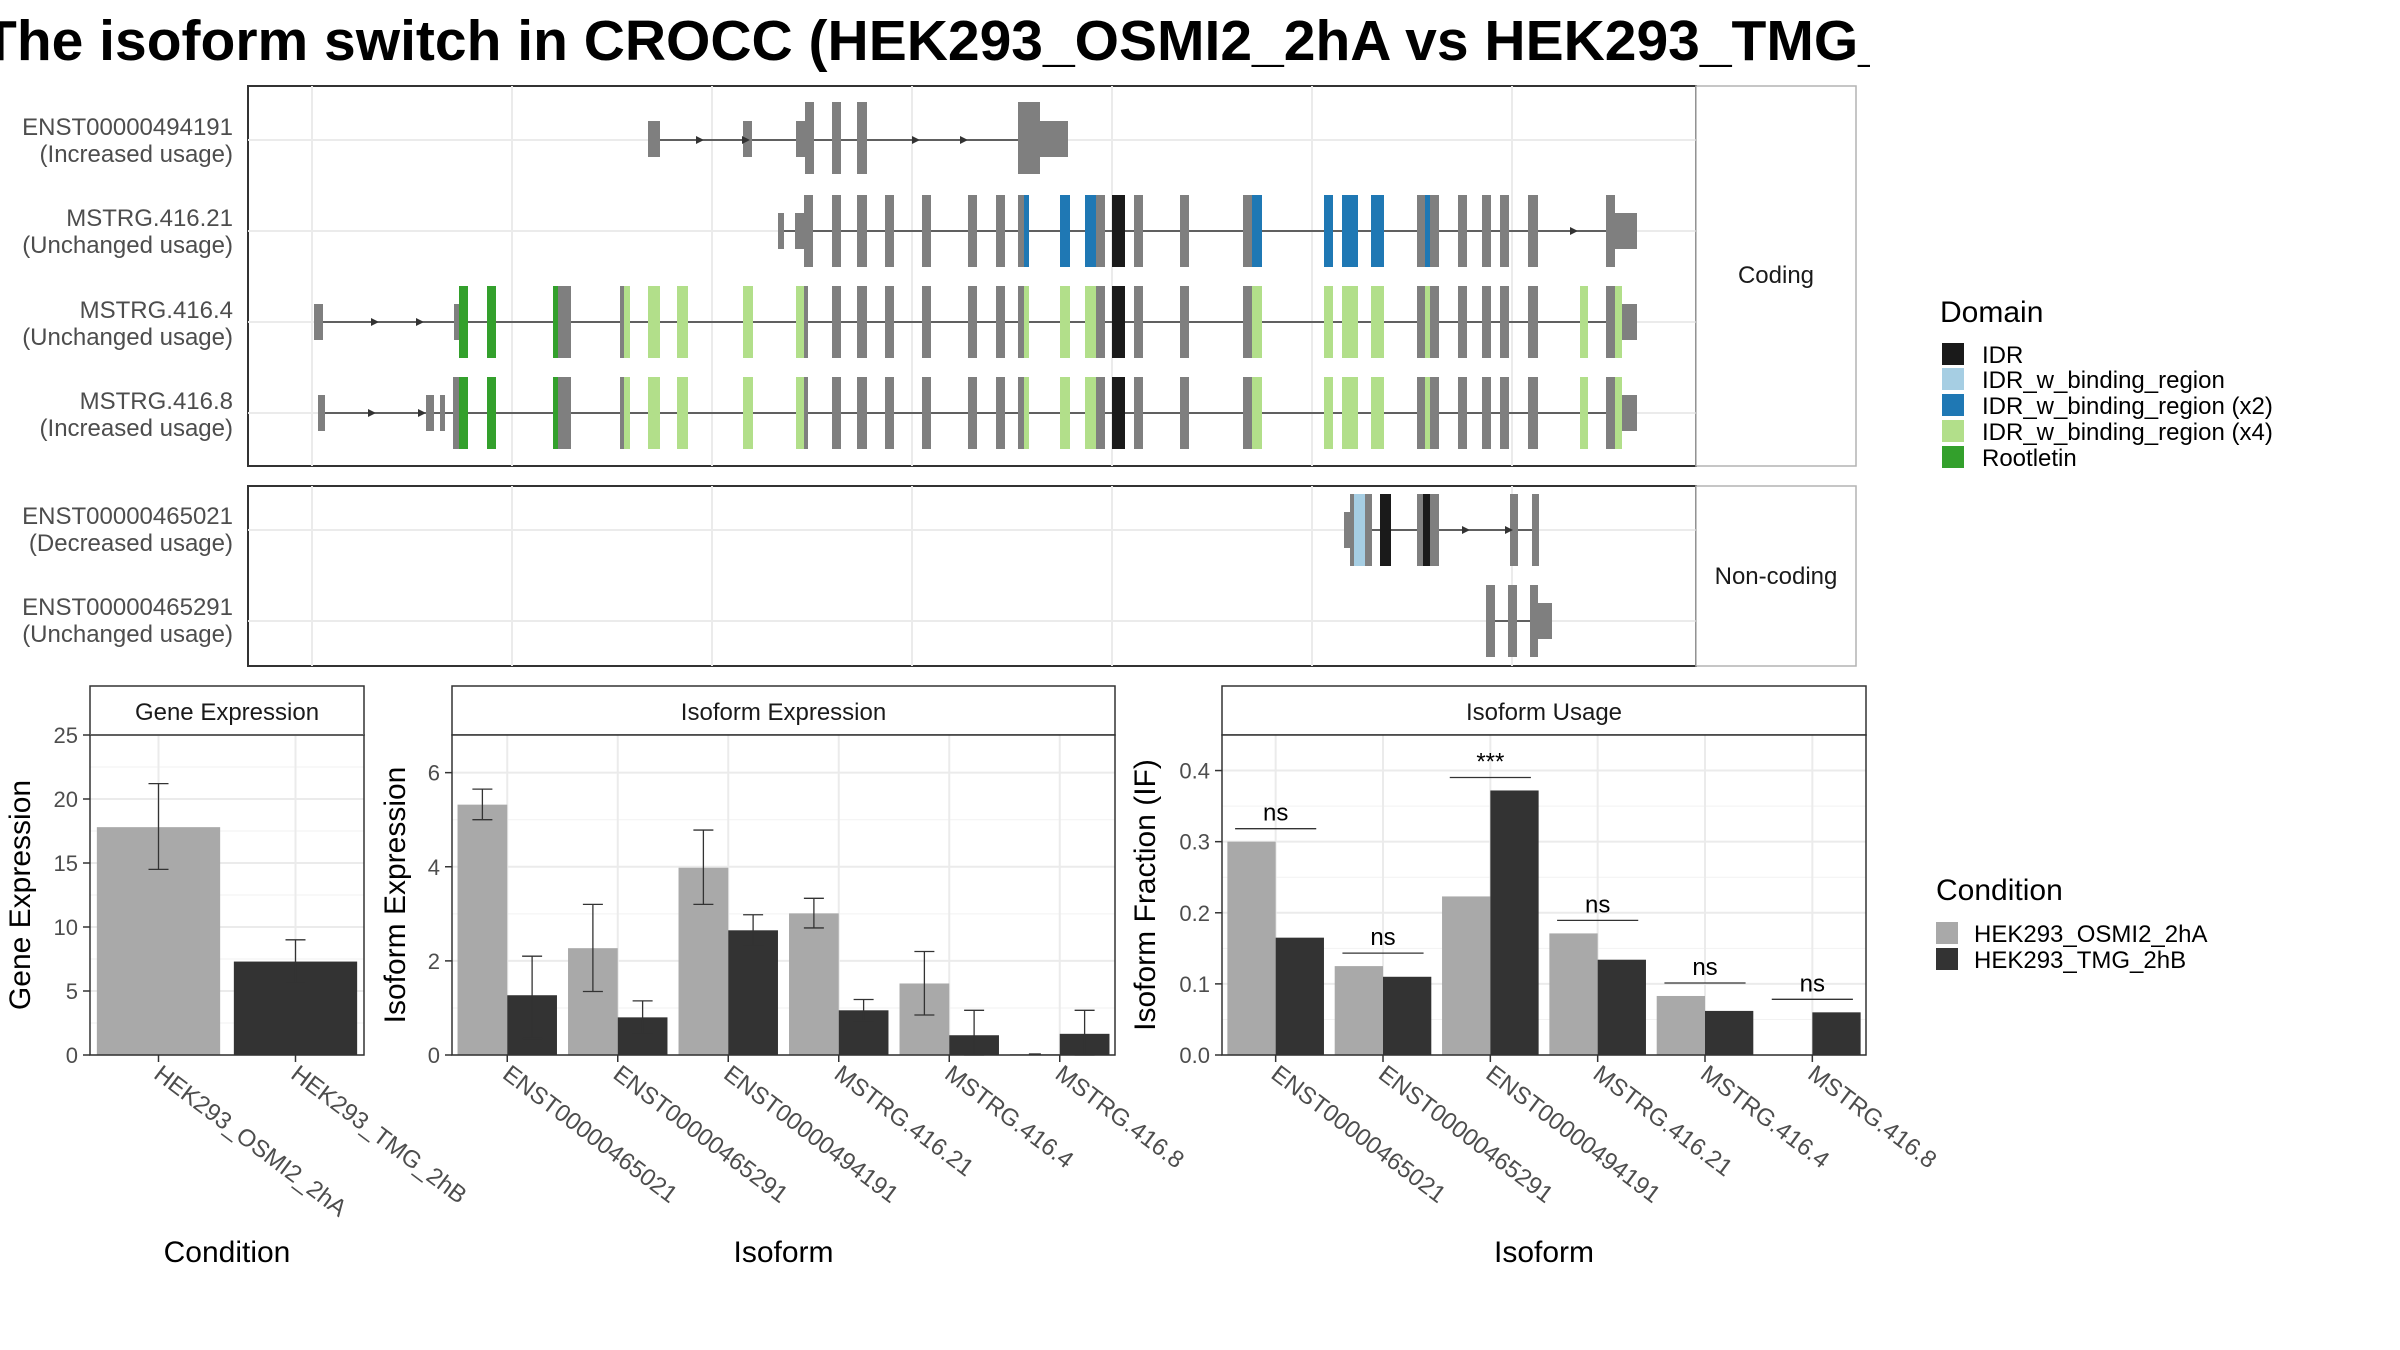  What do you see at coordinates (395, 895) in the screenshot?
I see `y-axis-title: Isoform Expression` at bounding box center [395, 895].